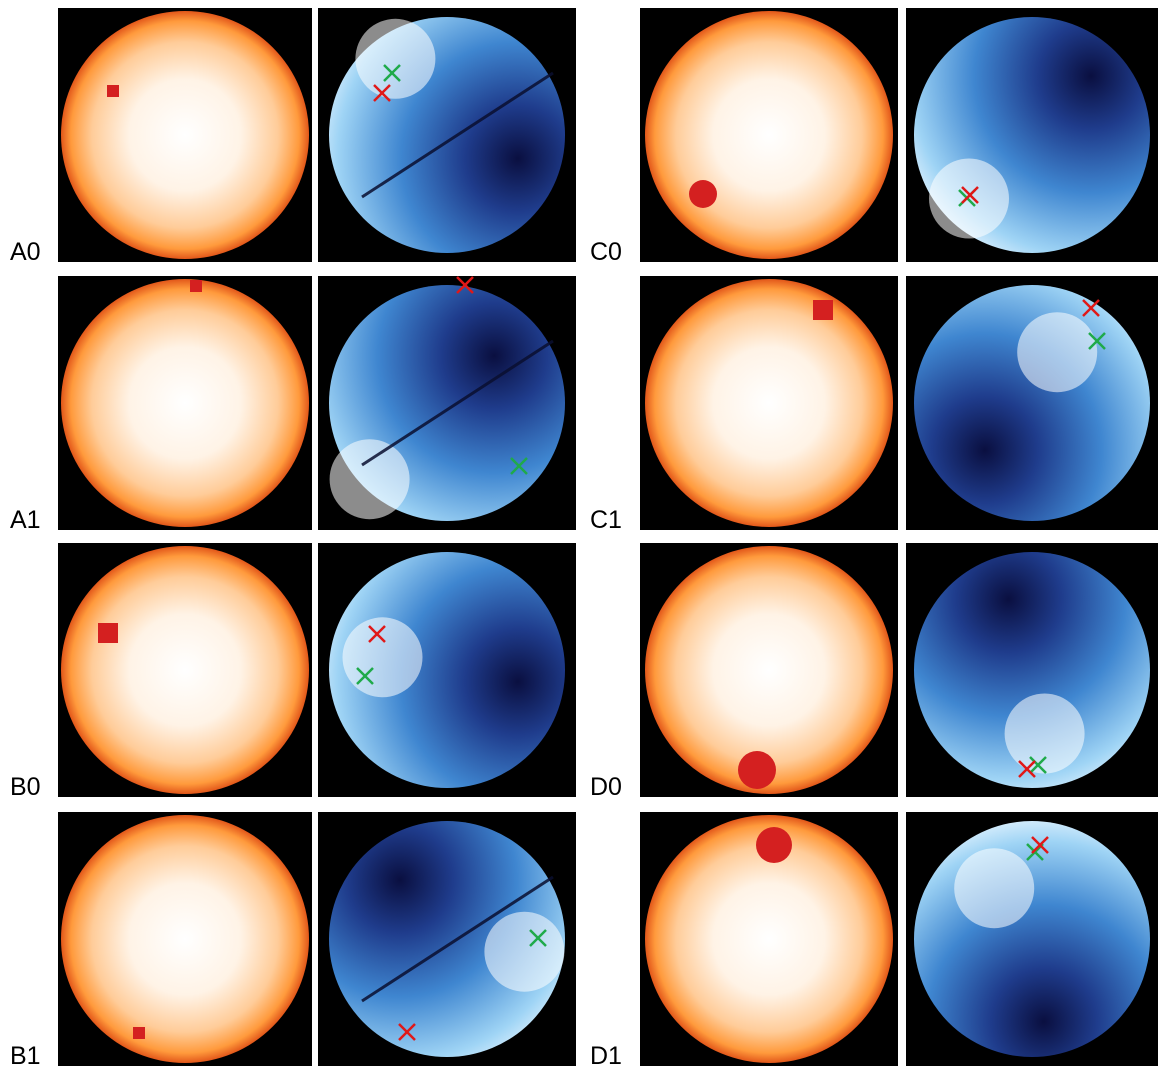 This screenshot has height=1079, width=1161. What do you see at coordinates (25, 520) in the screenshot?
I see `panel-label: A1` at bounding box center [25, 520].